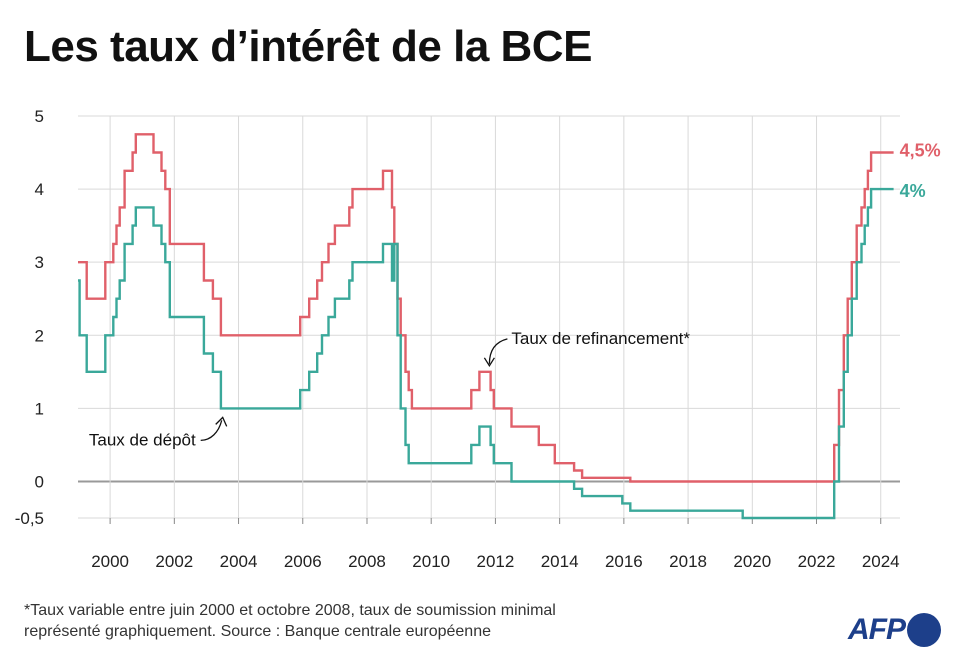  What do you see at coordinates (39, 262) in the screenshot?
I see `y-tick-label: 3` at bounding box center [39, 262].